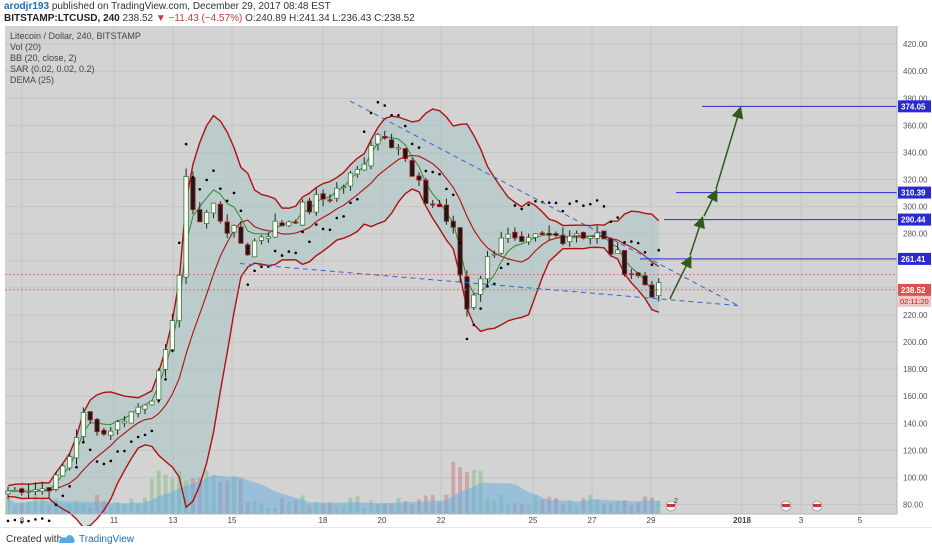 Image resolution: width=932 pixels, height=551 pixels. I want to click on y-tick-label: 300.00, so click(915, 207).